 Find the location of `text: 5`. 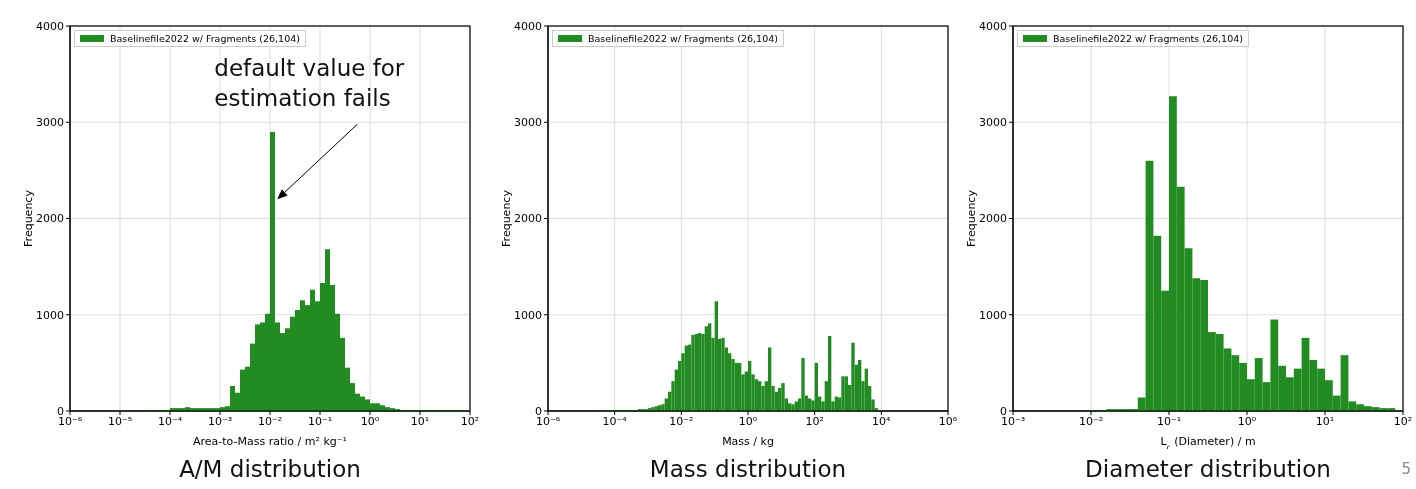

text: 5 is located at coordinates (1406, 469).